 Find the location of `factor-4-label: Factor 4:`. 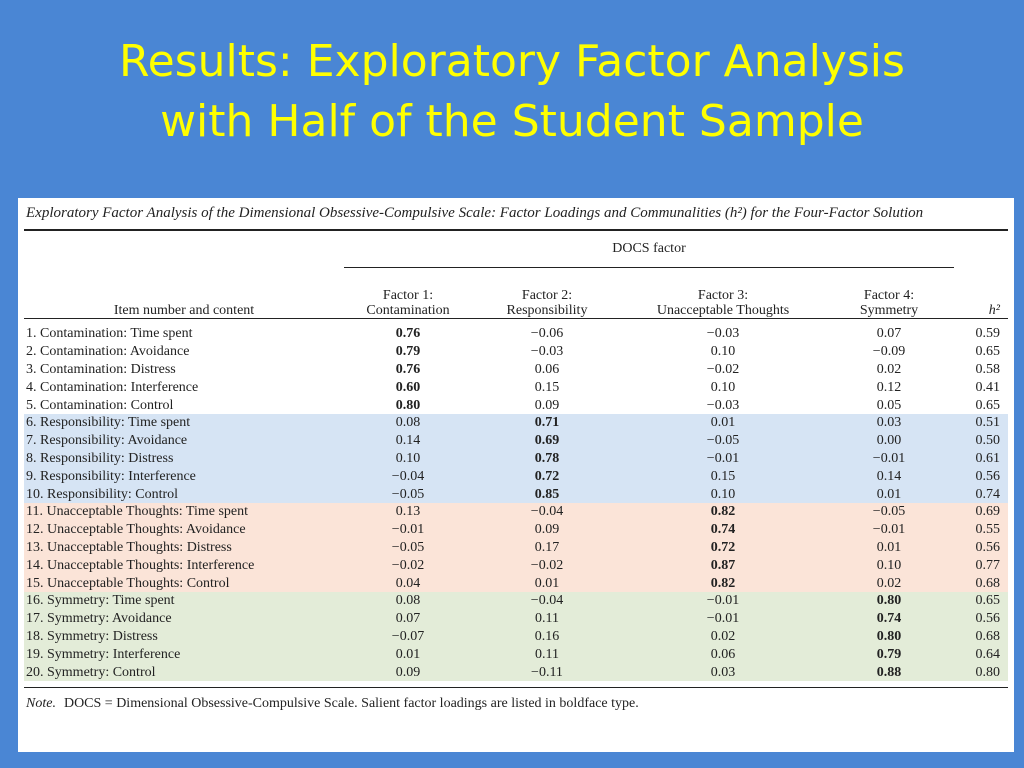

factor-4-label: Factor 4: is located at coordinates (889, 295).